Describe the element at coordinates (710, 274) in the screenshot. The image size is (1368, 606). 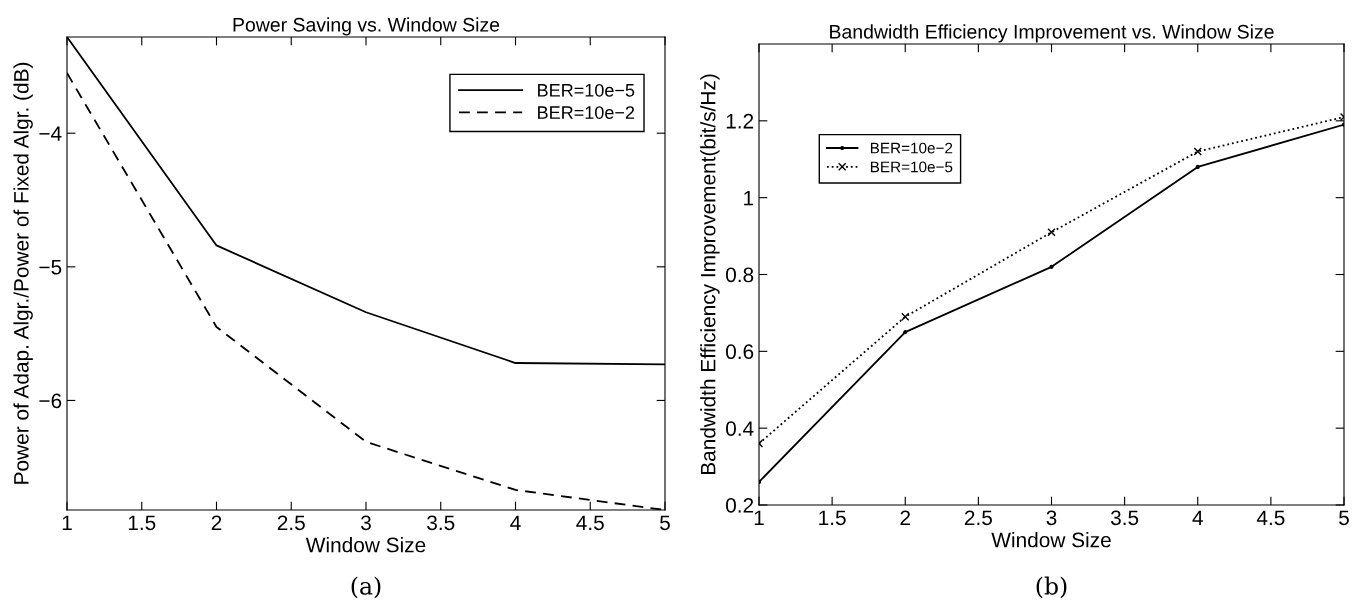
I see `y-axis-title: Bandwidth Efficiency Improvement(bit/s/Hz)` at that location.